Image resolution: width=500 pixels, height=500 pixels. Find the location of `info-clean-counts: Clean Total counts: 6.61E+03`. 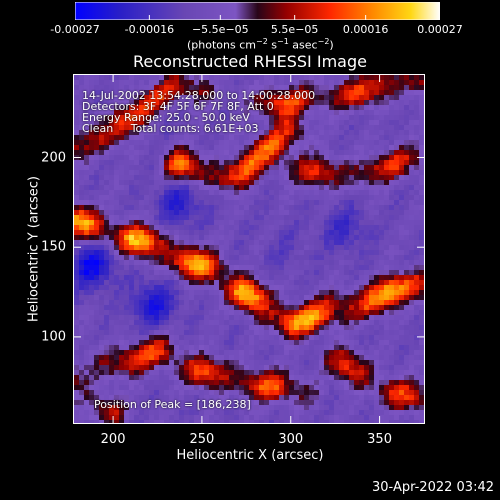

info-clean-counts: Clean Total counts: 6.61E+03 is located at coordinates (170, 128).